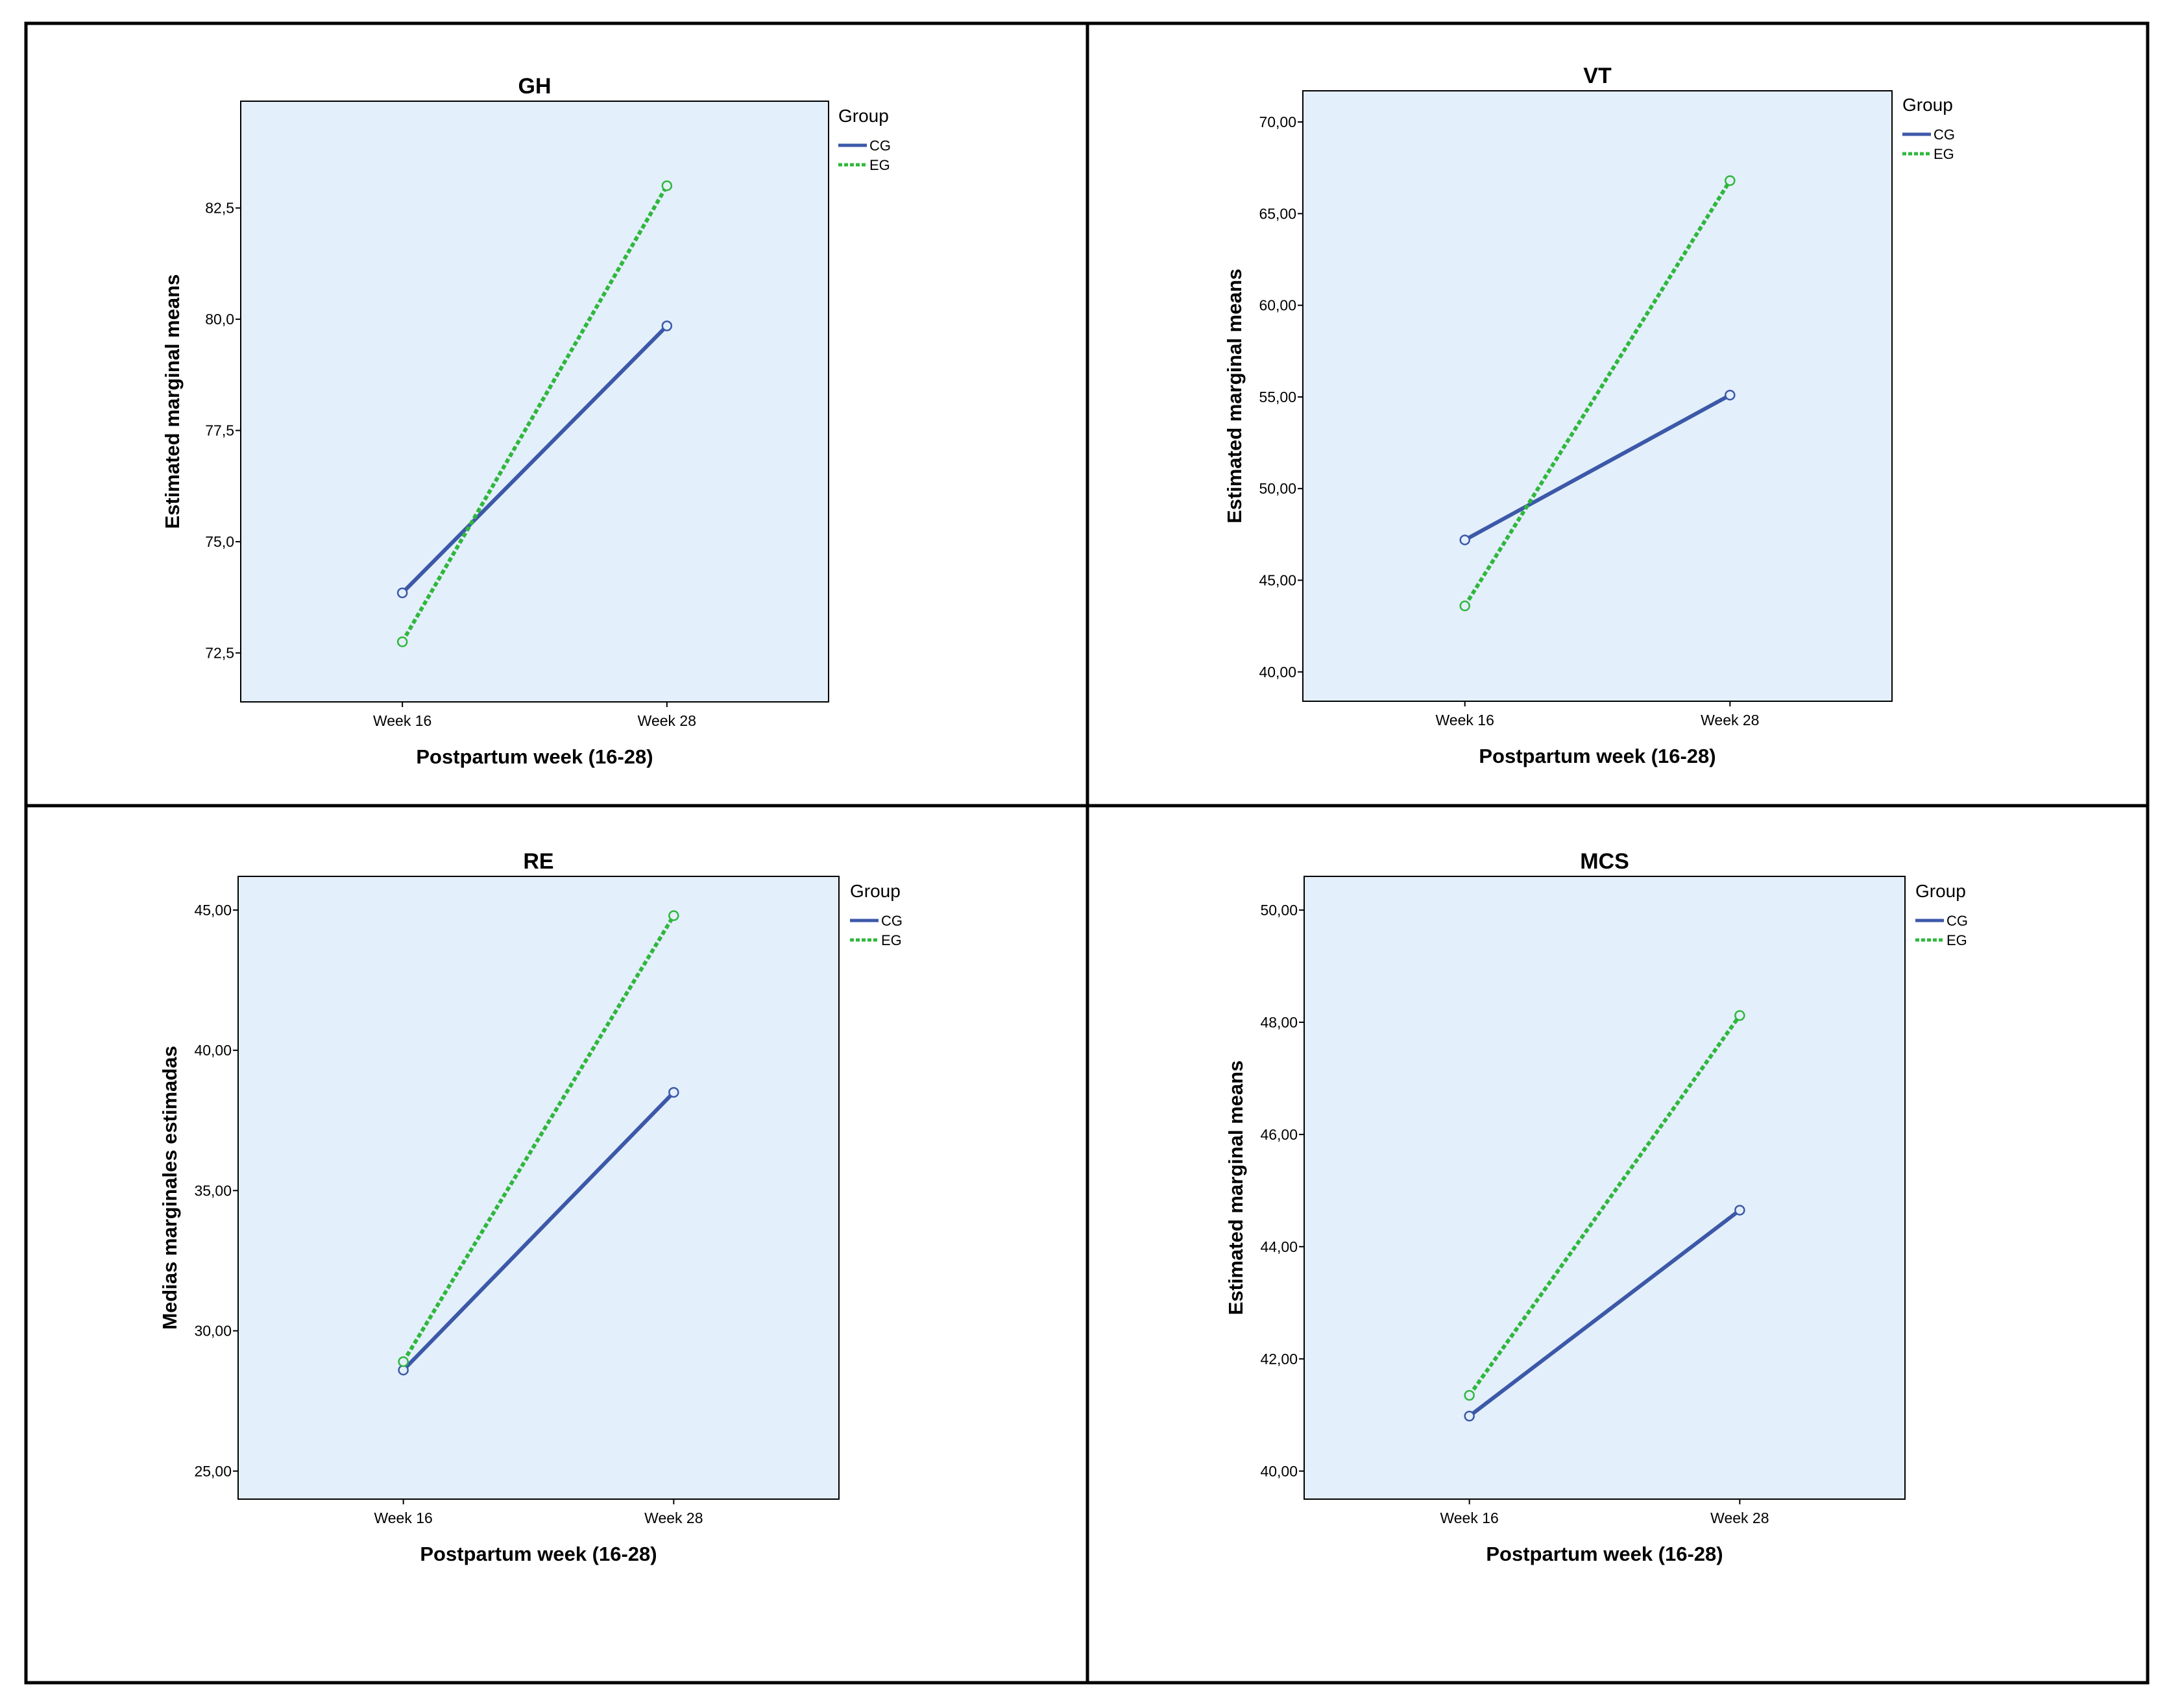 The height and width of the screenshot is (1708, 2171). What do you see at coordinates (219, 208) in the screenshot?
I see `y-tick-label: 82,5` at bounding box center [219, 208].